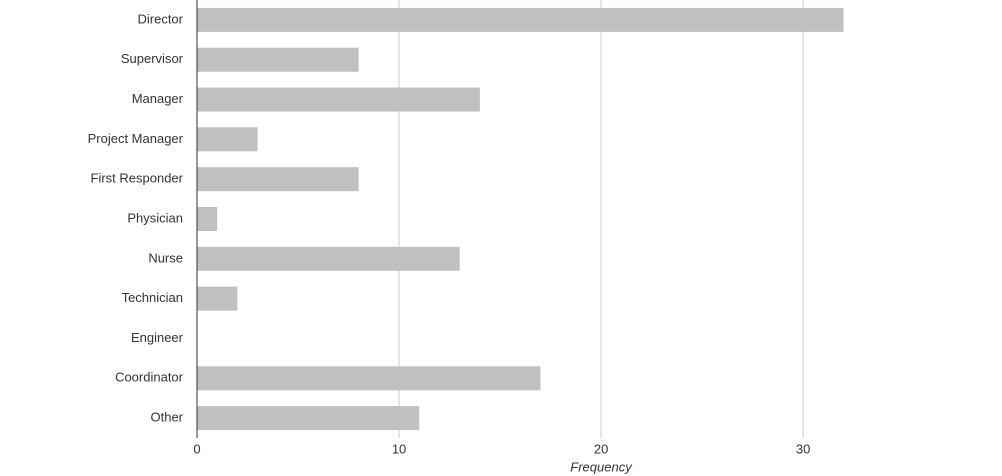  What do you see at coordinates (155, 217) in the screenshot?
I see `y-tick-label: Physician` at bounding box center [155, 217].